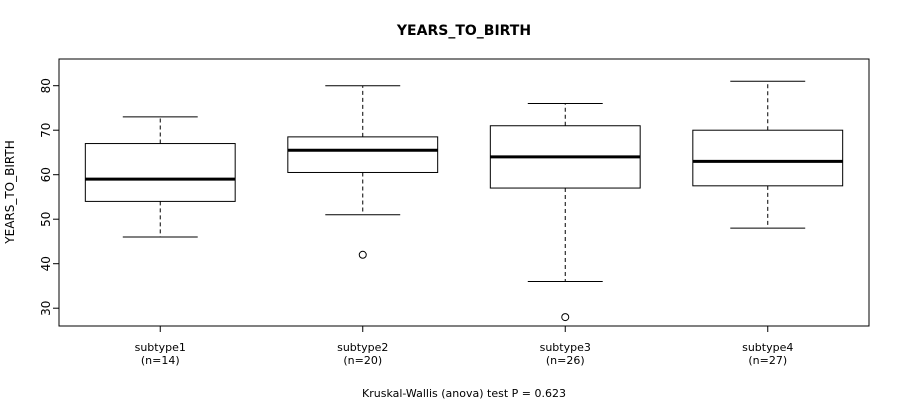 The width and height of the screenshot is (900, 400). I want to click on y-tick-label: 60, so click(46, 174).